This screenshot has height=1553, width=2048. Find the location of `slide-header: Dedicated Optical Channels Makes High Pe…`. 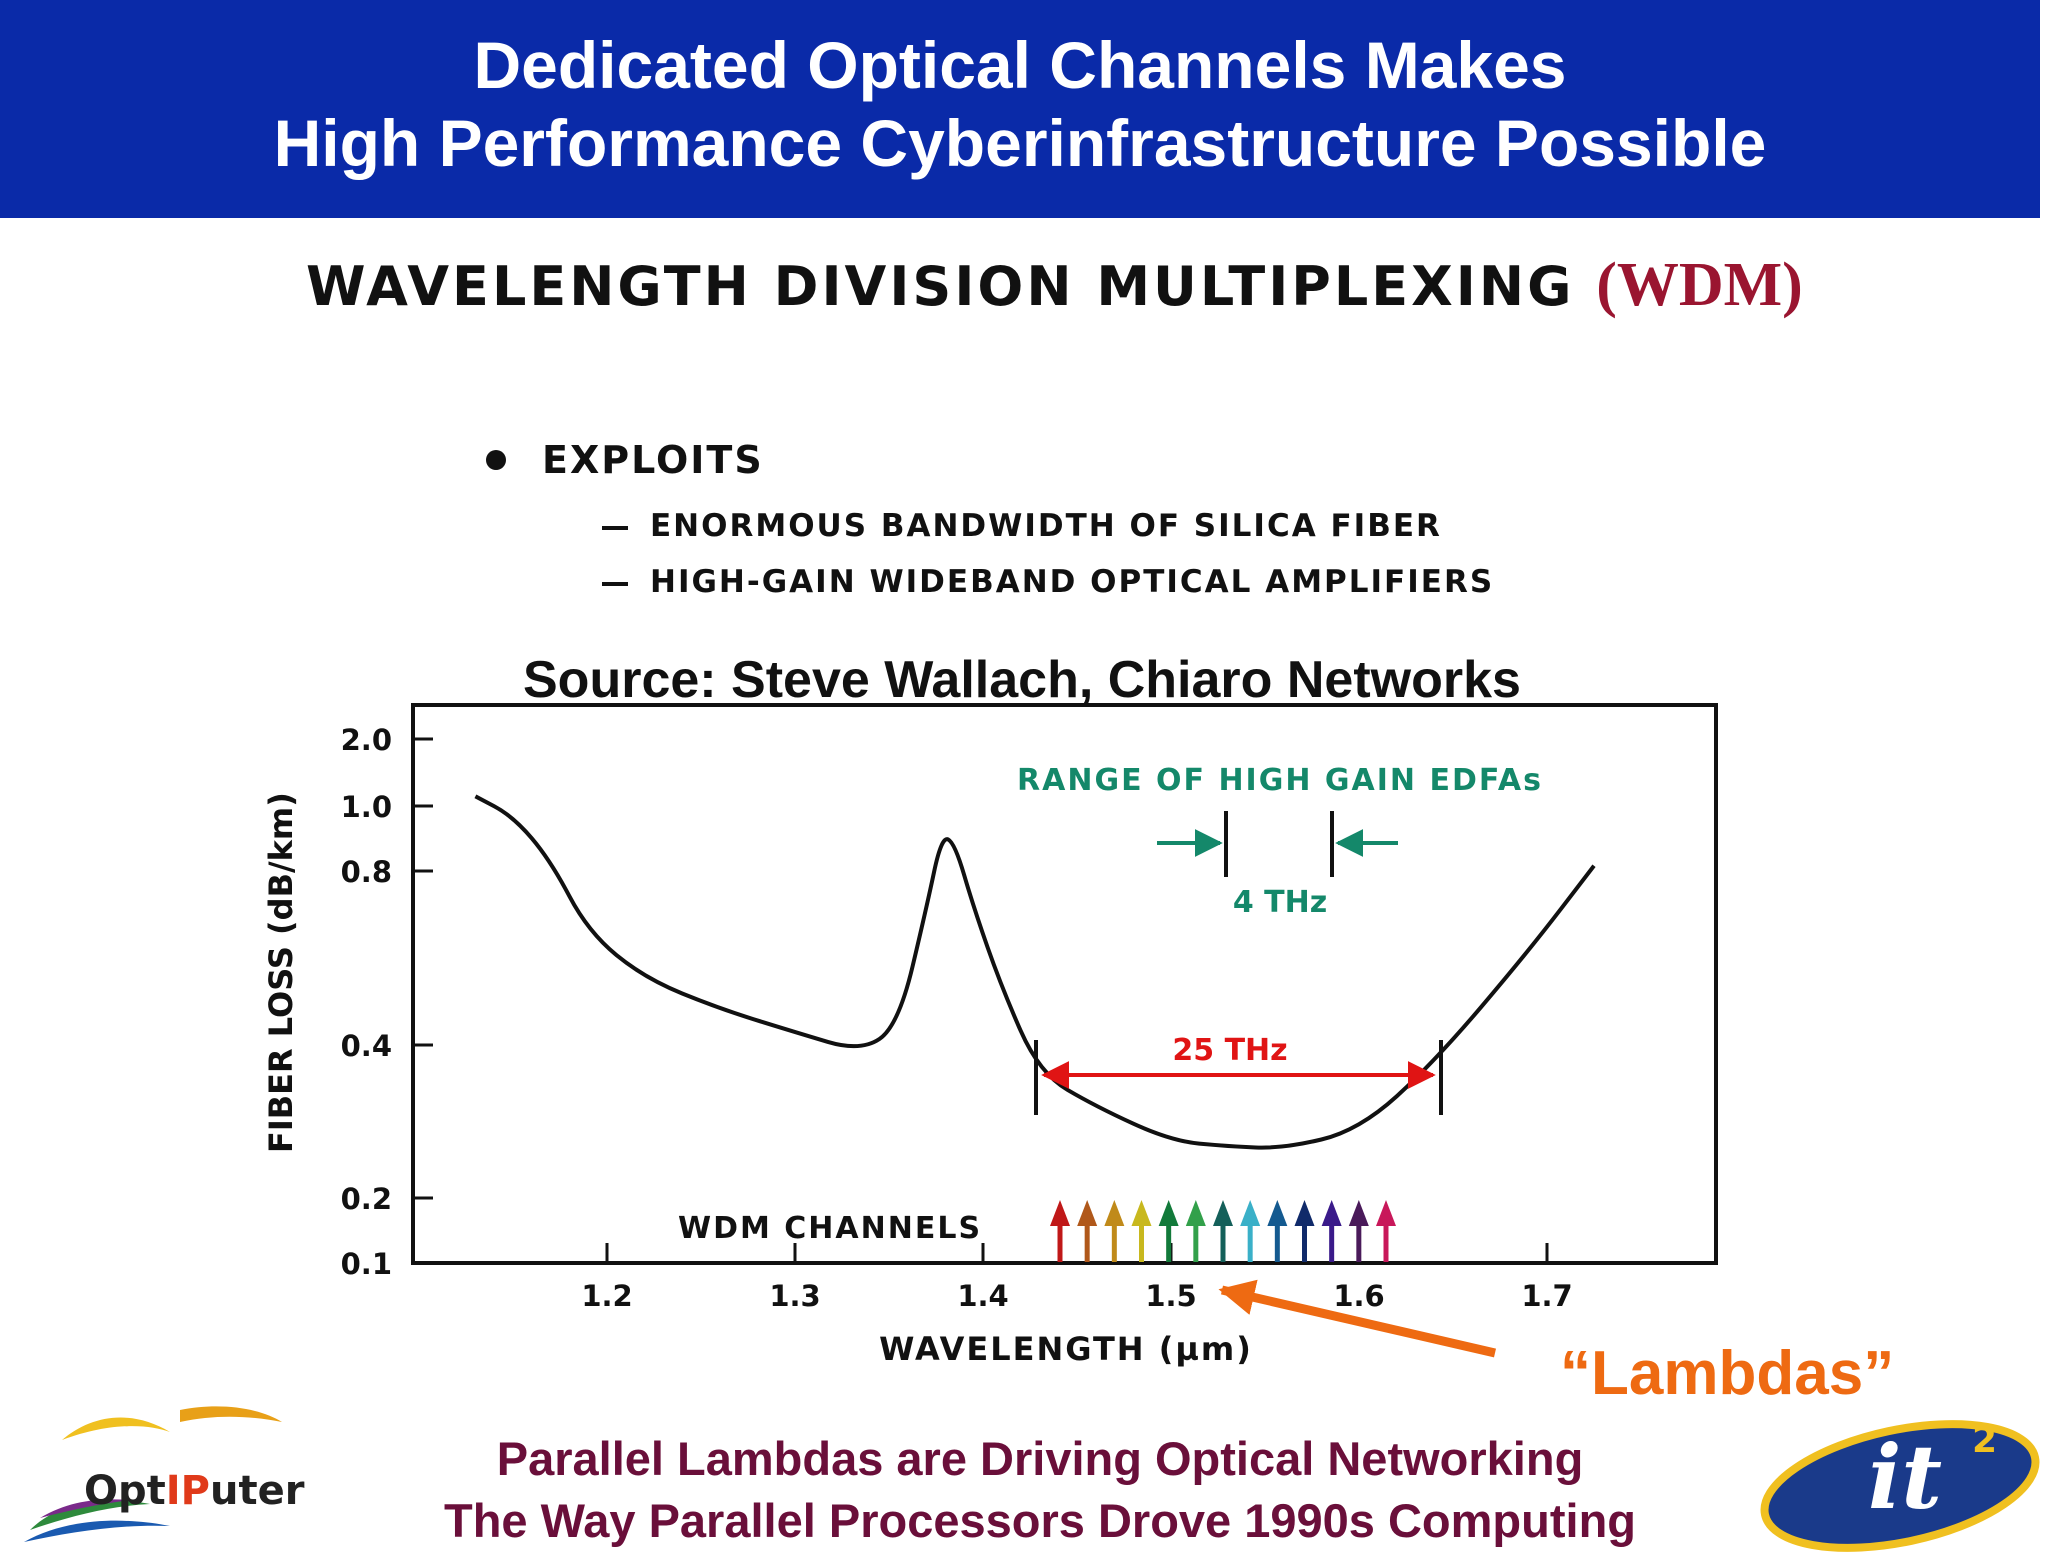

slide-header: Dedicated Optical Channels Makes High Pe… is located at coordinates (1020, 109).